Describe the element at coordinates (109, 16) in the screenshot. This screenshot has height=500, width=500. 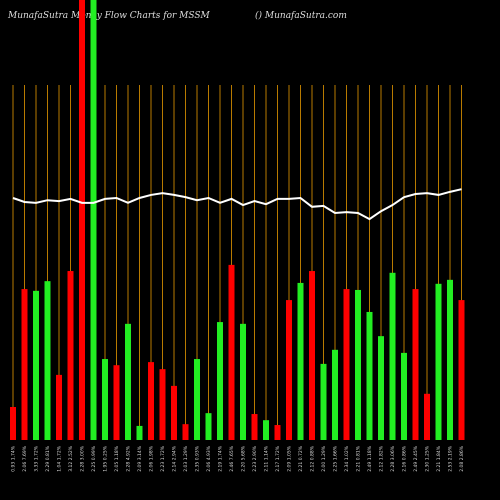
I see `chart-title: MunafaSutra Money Flow Charts for MSSM` at that location.